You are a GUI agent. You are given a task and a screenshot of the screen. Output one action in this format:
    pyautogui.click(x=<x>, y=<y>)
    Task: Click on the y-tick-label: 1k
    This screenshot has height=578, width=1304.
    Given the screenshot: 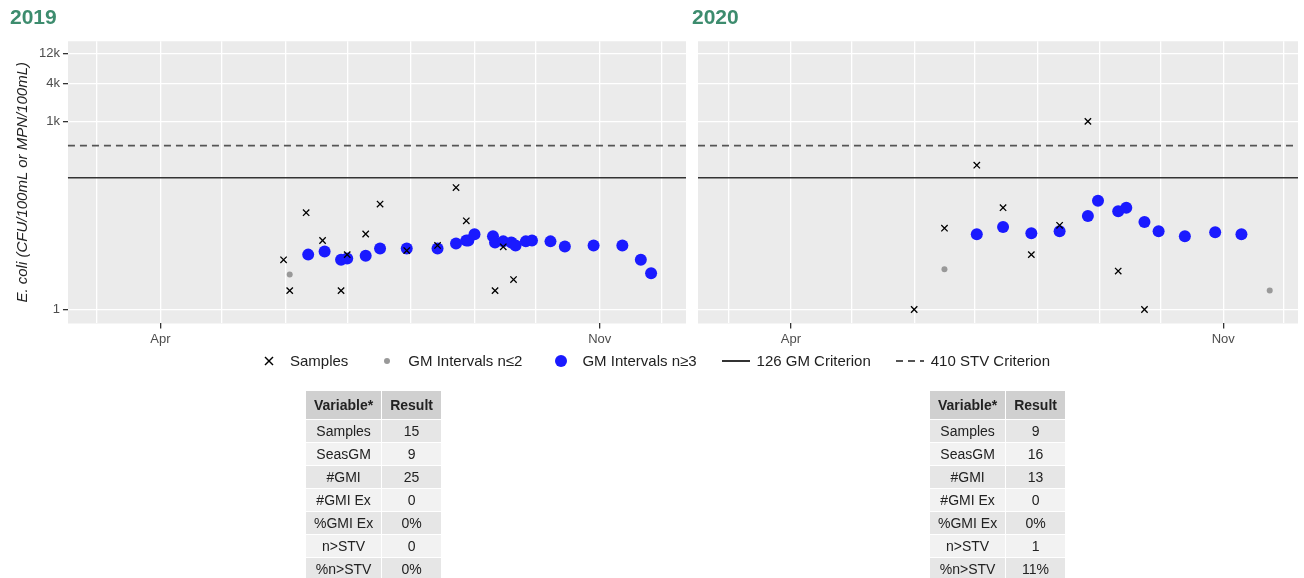 What is the action you would take?
    pyautogui.click(x=53, y=120)
    